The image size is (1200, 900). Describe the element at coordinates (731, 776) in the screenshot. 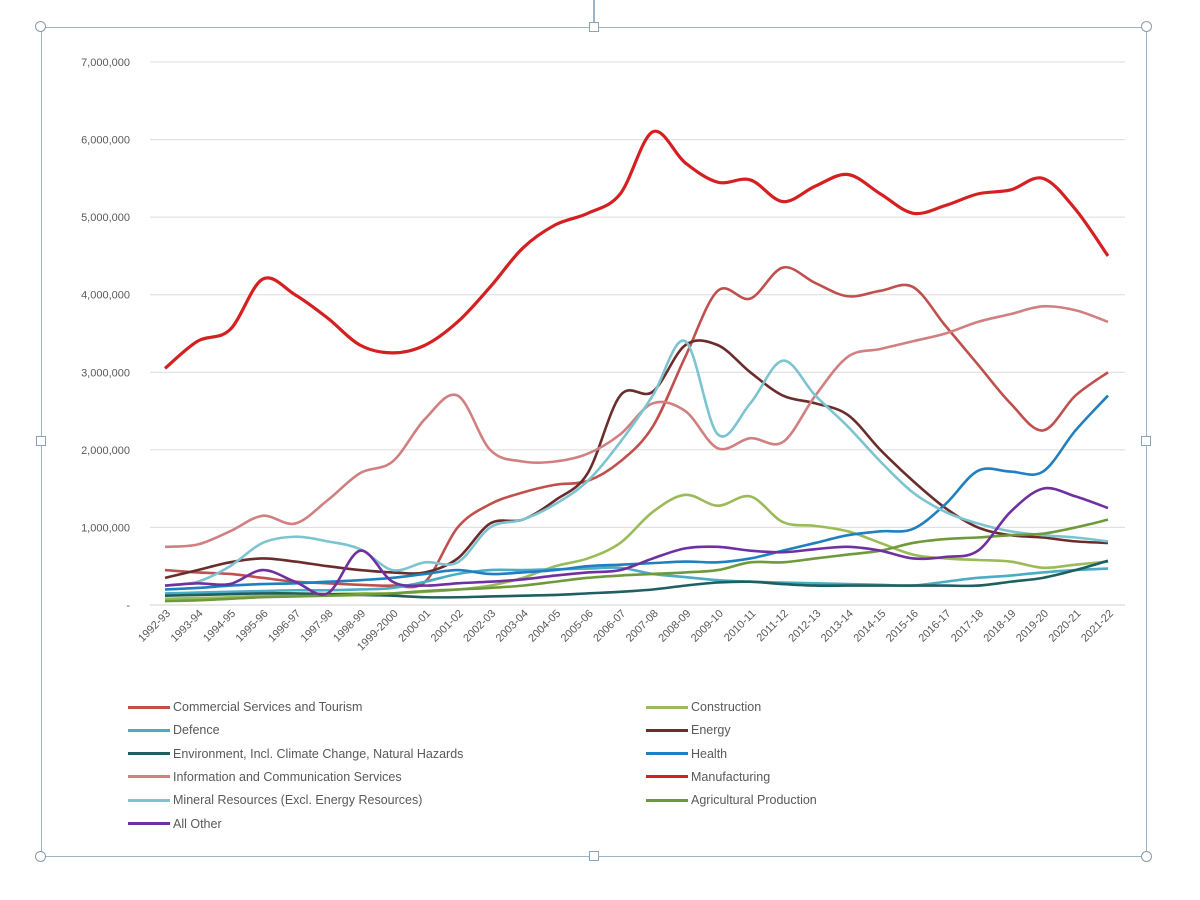

I see `legend-label: Manufacturing` at that location.